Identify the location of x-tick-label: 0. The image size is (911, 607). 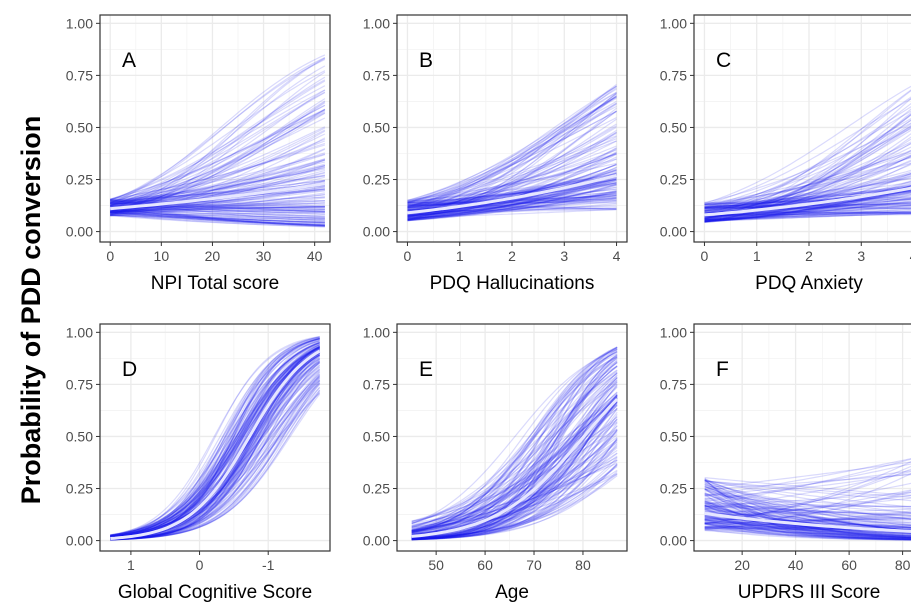
(200, 565).